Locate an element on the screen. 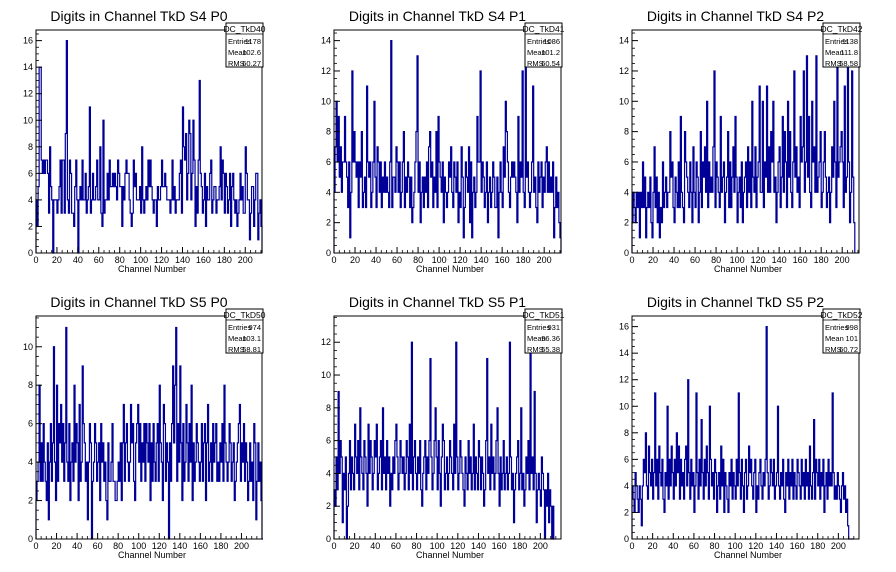 The width and height of the screenshot is (896, 572). x-tick-label: 40 is located at coordinates (78, 260).